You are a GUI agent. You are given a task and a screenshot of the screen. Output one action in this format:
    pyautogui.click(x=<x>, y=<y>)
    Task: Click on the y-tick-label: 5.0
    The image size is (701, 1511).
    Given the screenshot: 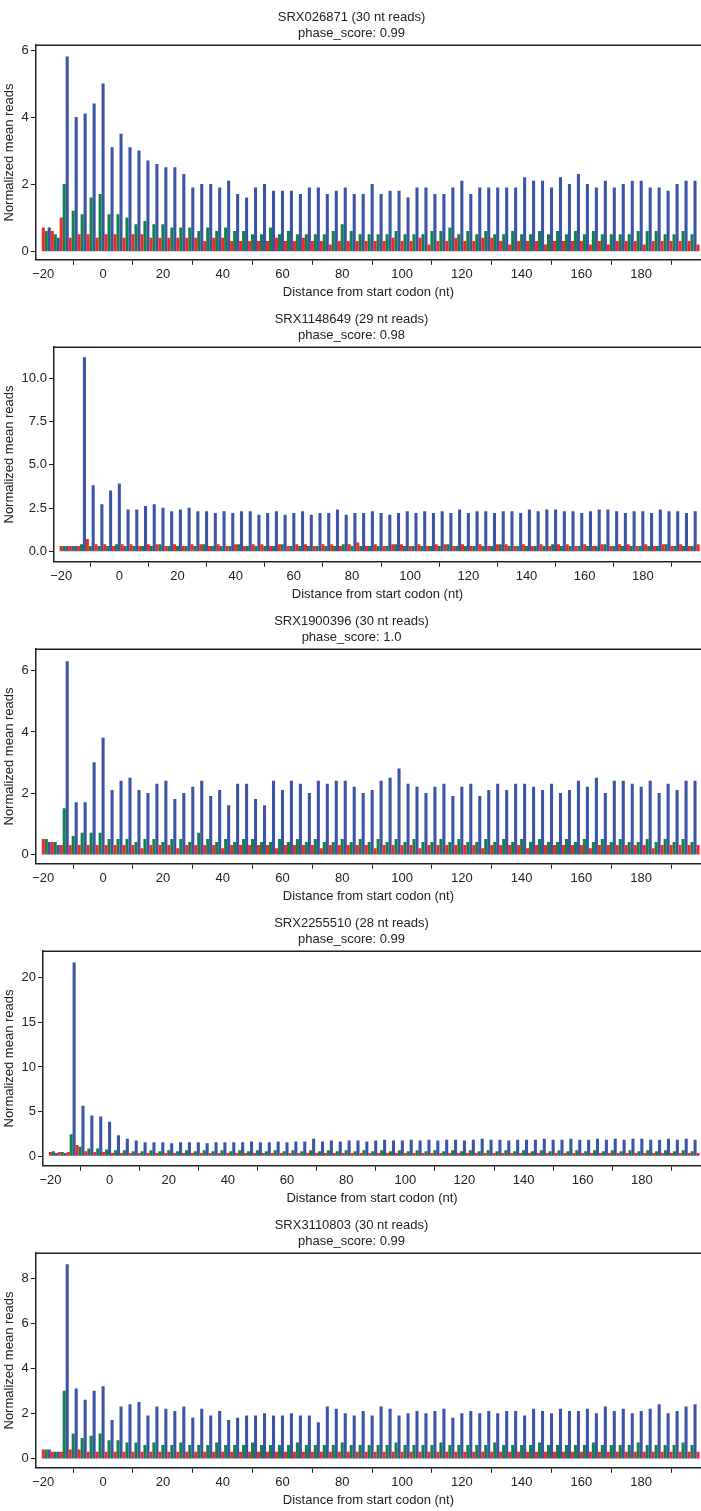 What is the action you would take?
    pyautogui.click(x=37, y=464)
    